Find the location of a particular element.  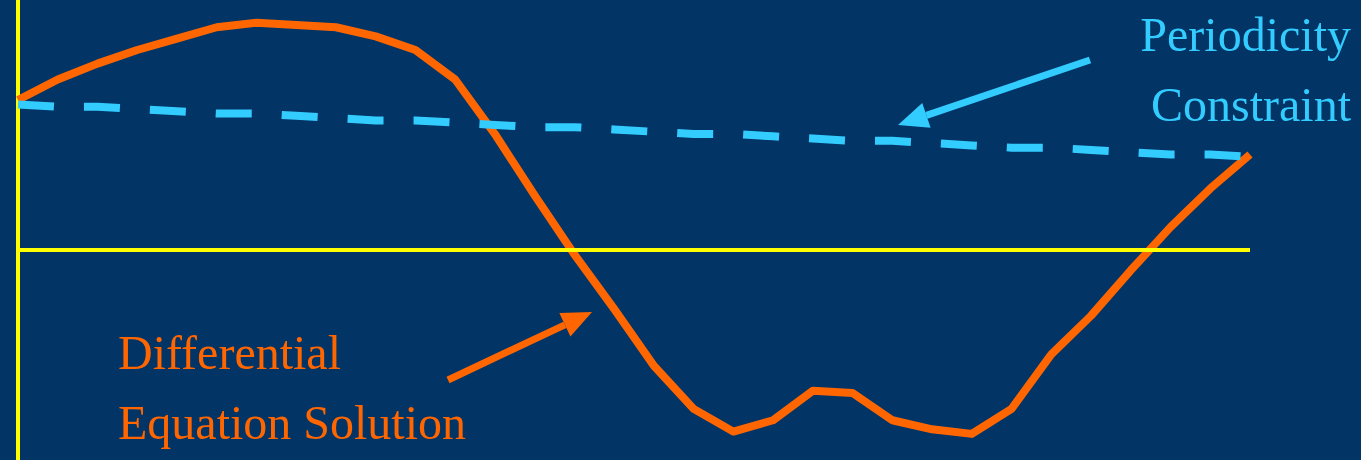

annotation: Differential Equation Solution is located at coordinates (292, 388).